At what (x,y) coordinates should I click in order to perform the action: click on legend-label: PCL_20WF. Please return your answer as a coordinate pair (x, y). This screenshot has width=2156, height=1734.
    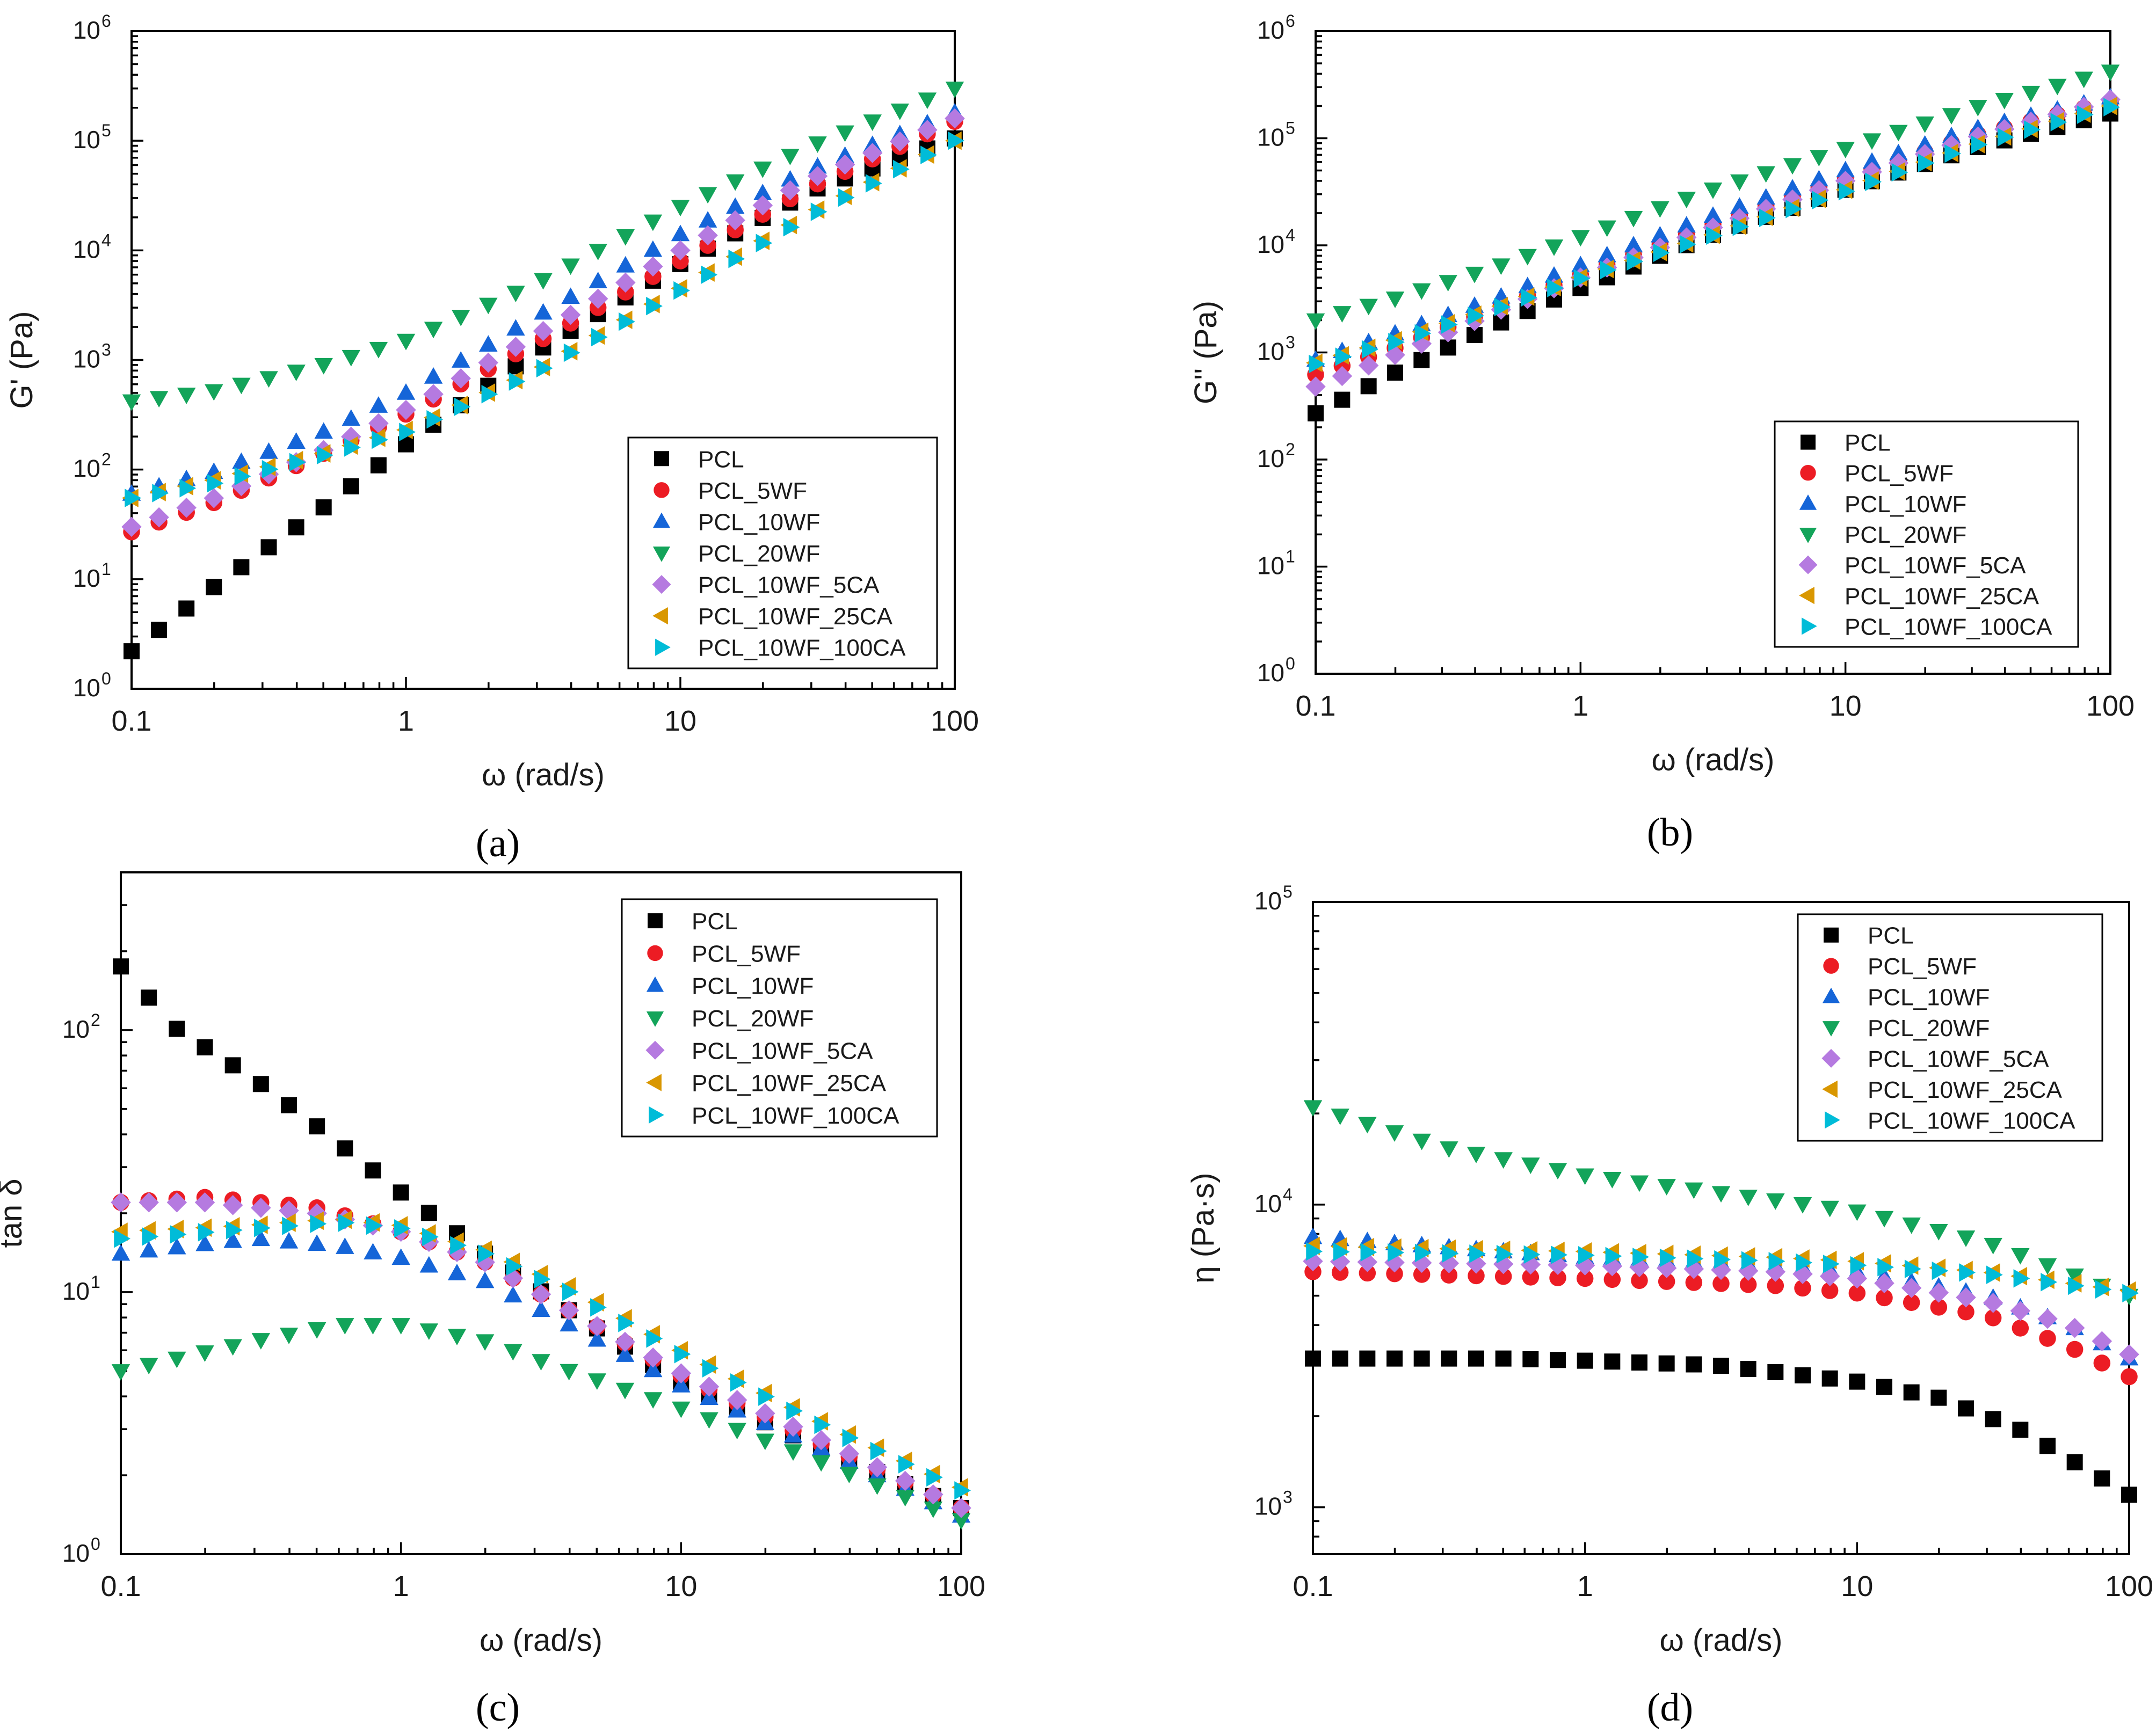
    Looking at the image, I should click on (1929, 1028).